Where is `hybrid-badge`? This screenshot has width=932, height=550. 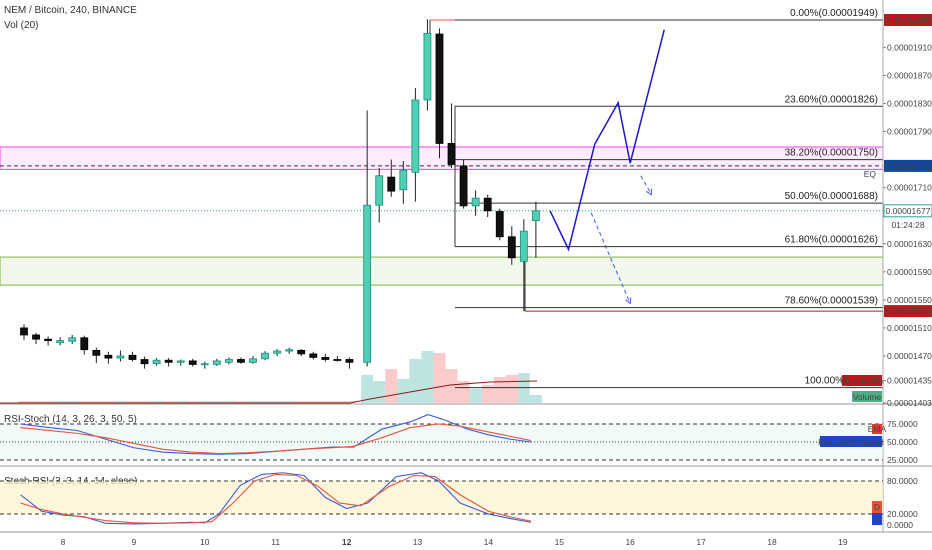 hybrid-badge is located at coordinates (851, 441).